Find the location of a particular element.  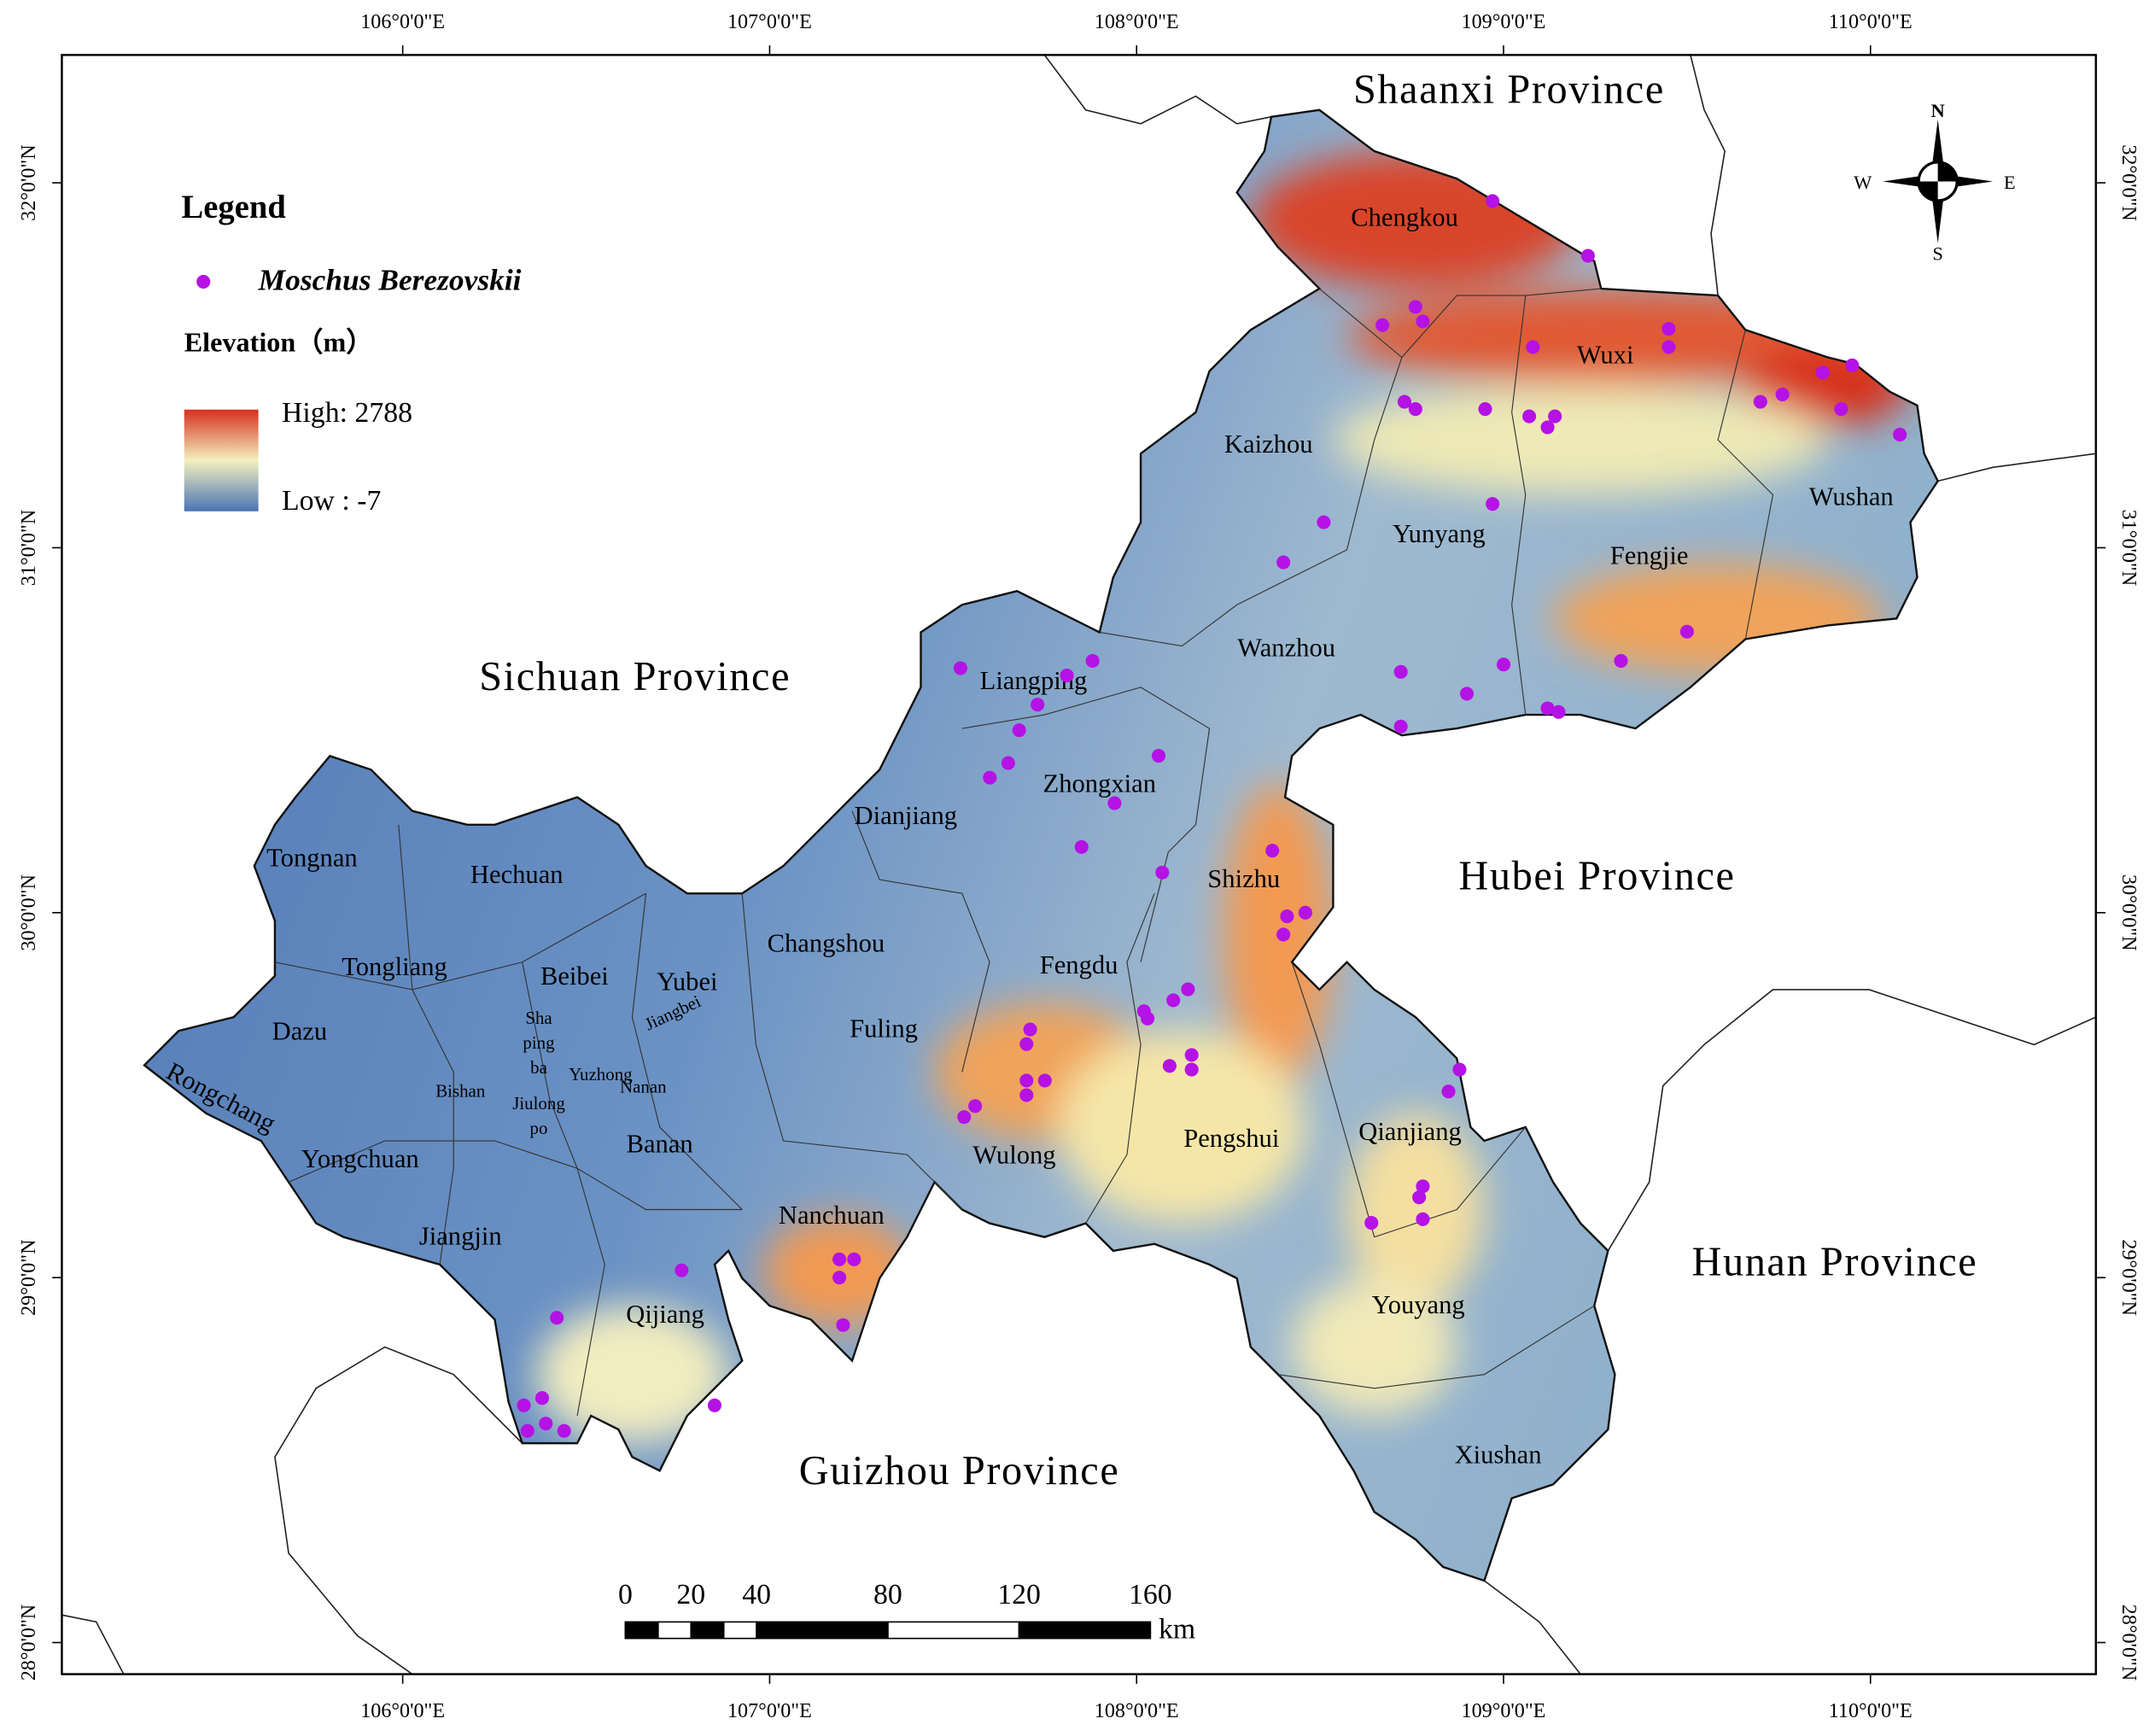

lat-label: 30°0'0"N is located at coordinates (29, 913).